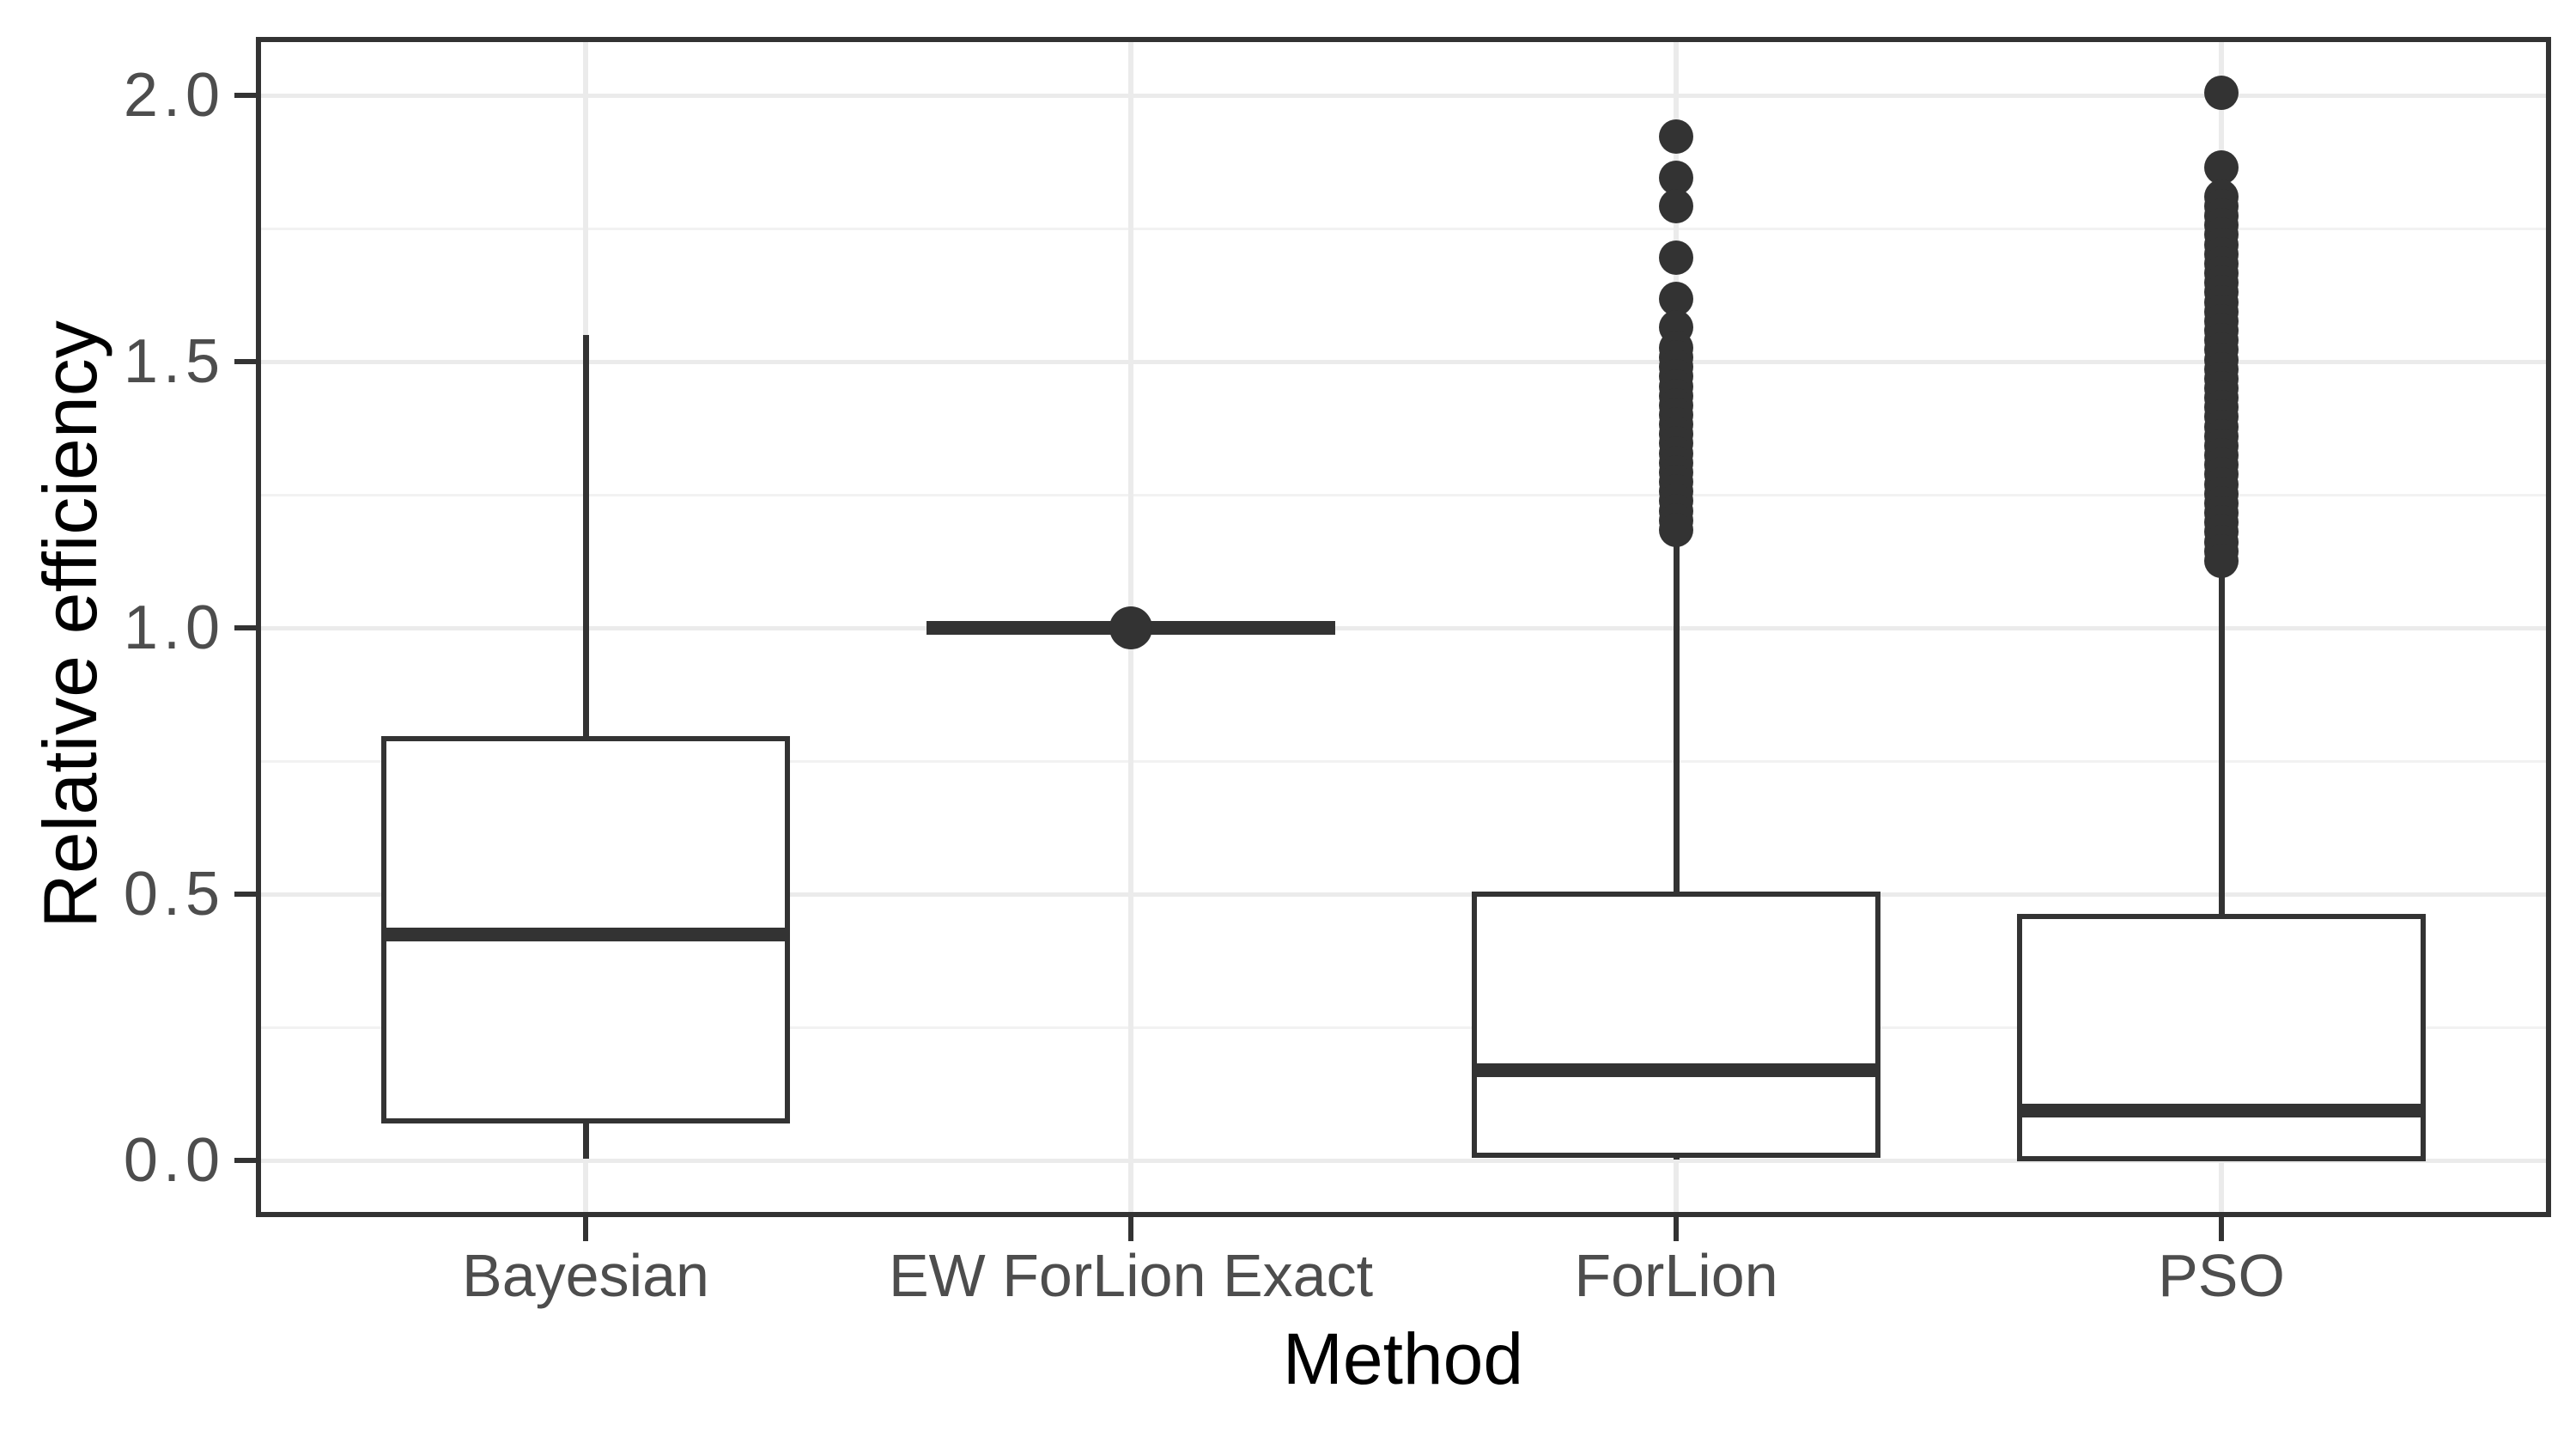  I want to click on y-axis-title: Relative efficiency, so click(69, 624).